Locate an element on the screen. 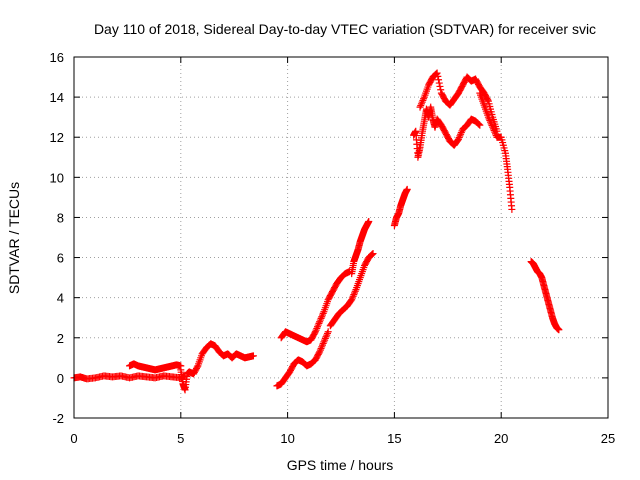 This screenshot has height=480, width=640. series-segment-e-fall is located at coordinates (496, 151).